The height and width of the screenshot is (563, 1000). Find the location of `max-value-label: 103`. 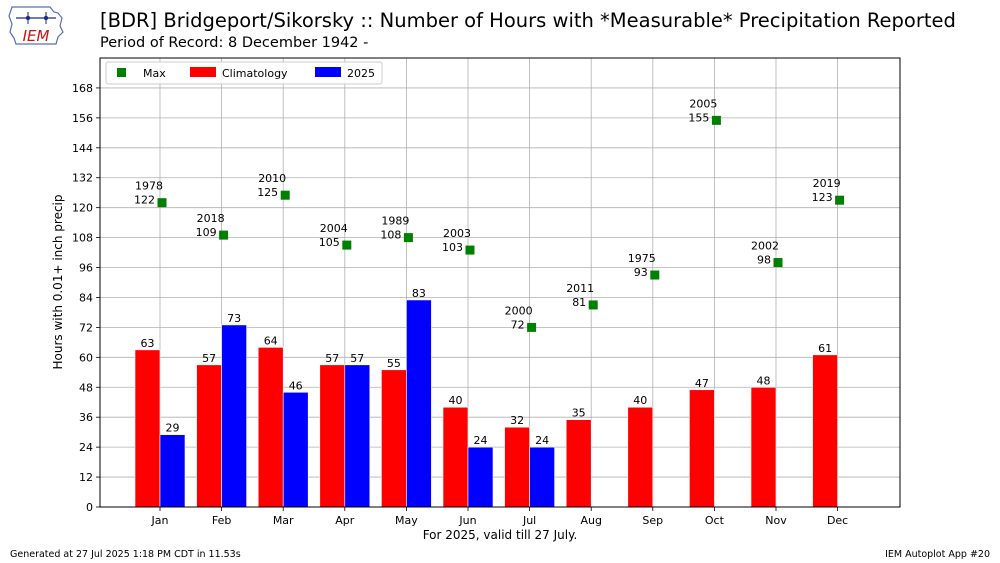

max-value-label: 103 is located at coordinates (452, 247).